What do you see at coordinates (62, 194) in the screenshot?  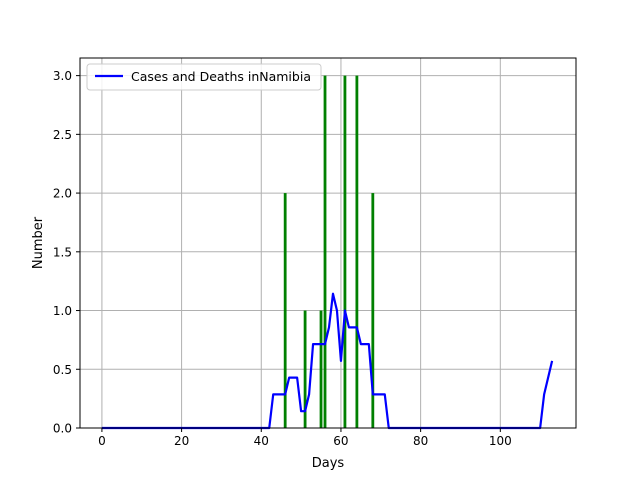 I see `y-tick-label: 2.0` at bounding box center [62, 194].